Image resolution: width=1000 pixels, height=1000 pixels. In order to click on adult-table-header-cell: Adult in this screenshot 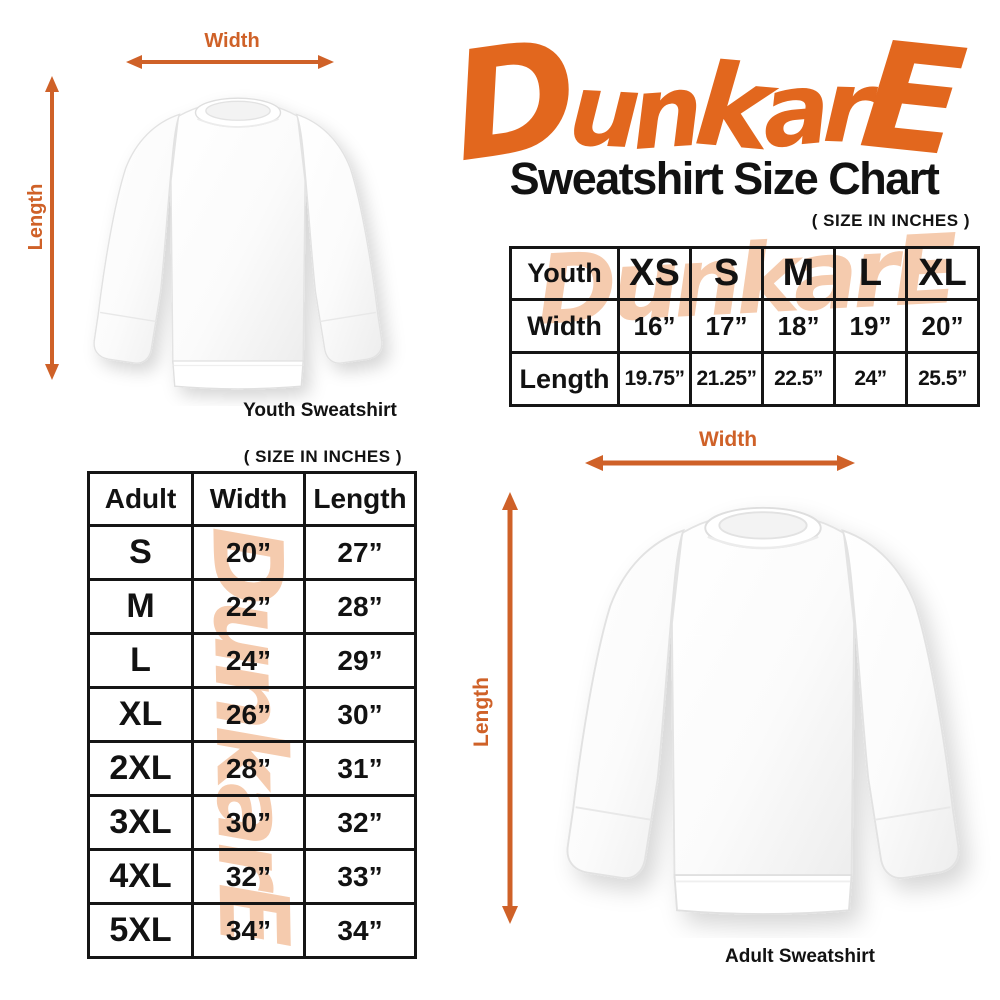, I will do `click(140, 499)`.